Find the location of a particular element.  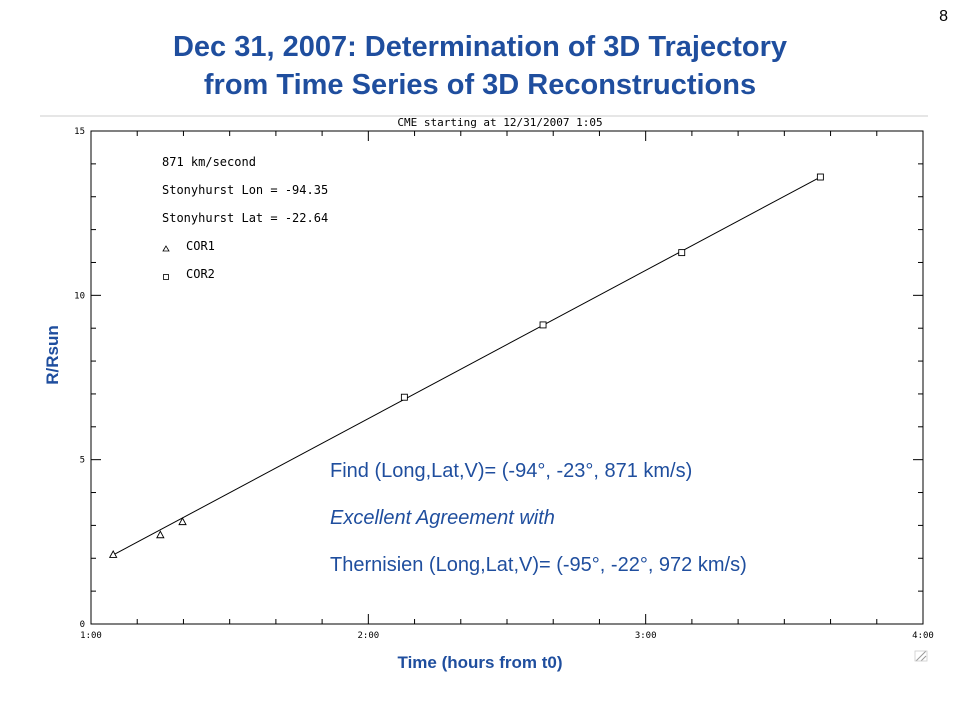

y-tick-label: 10 is located at coordinates (79, 296).